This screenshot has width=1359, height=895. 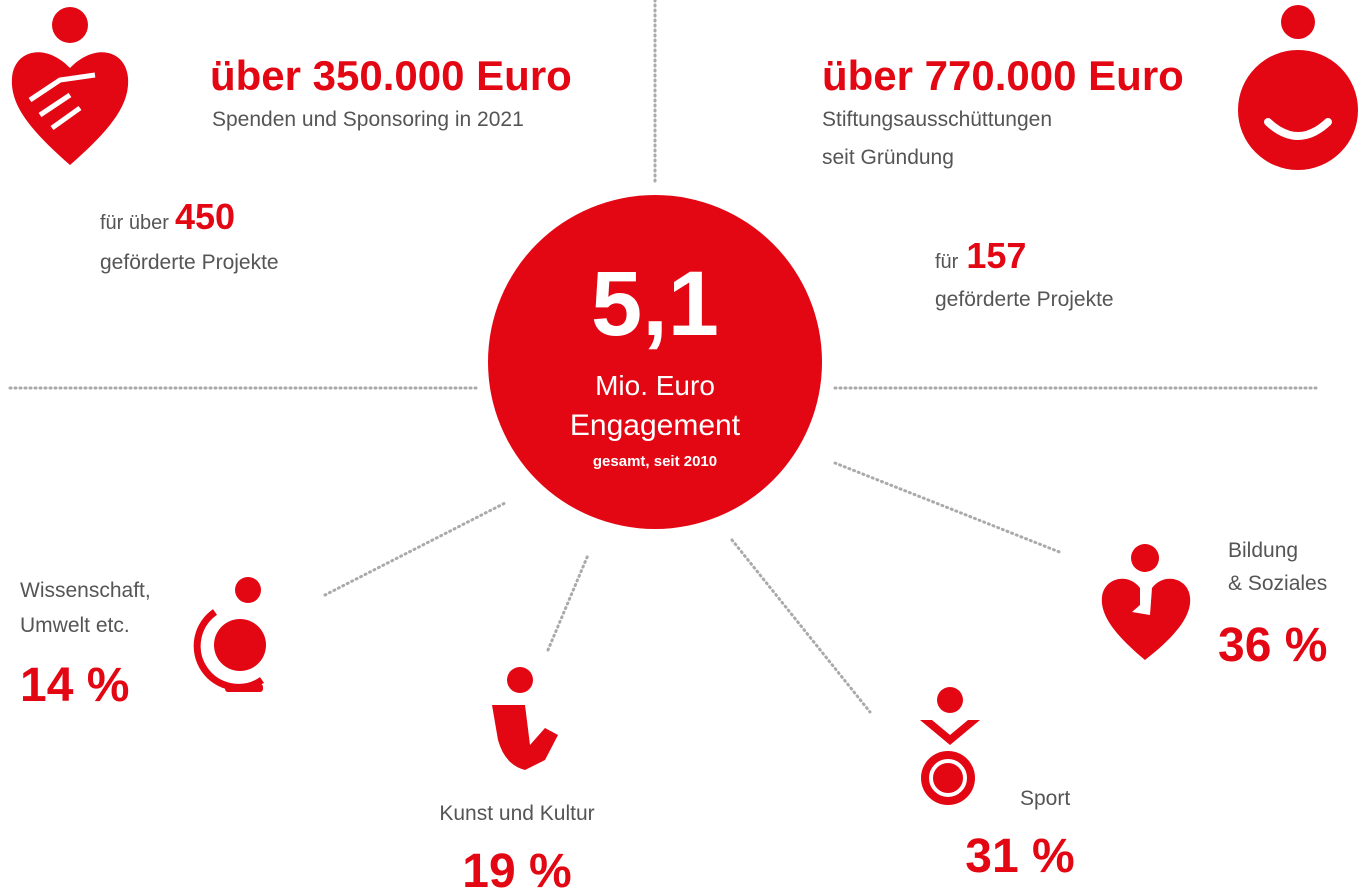 What do you see at coordinates (368, 119) in the screenshot?
I see `description: Spenden und Sponsoring in 2021` at bounding box center [368, 119].